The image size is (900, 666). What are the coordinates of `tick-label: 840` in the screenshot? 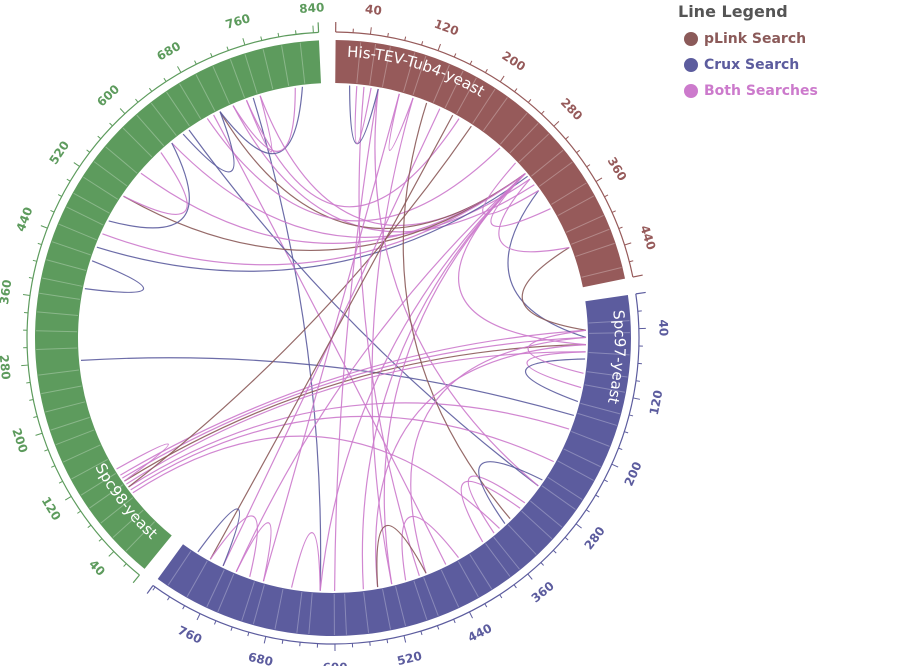 It's located at (312, 8).